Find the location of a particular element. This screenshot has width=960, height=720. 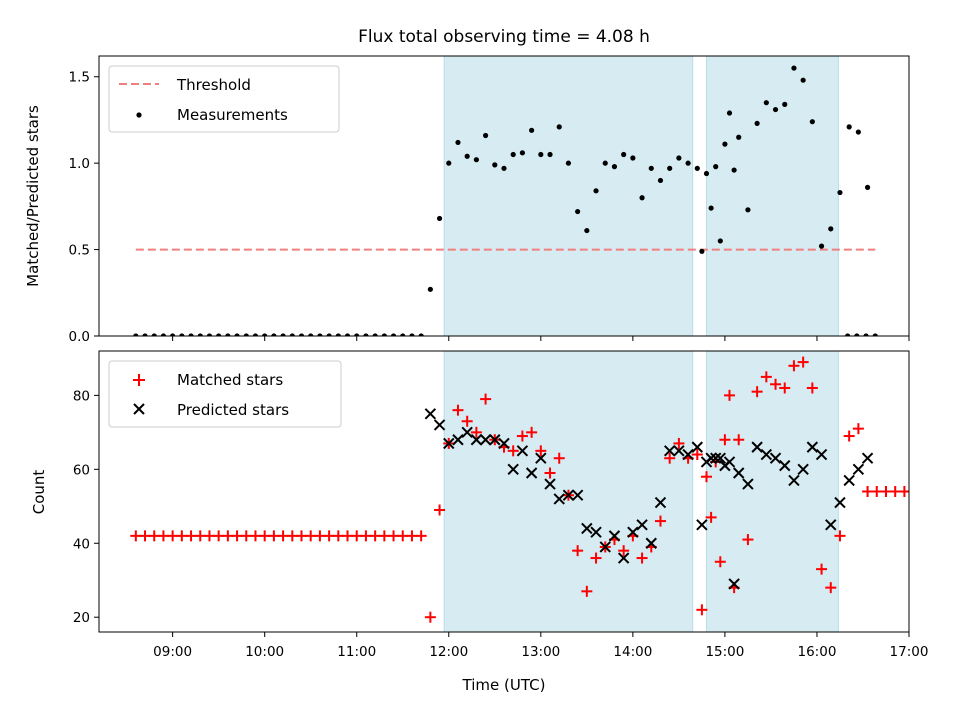

legend-measurements-swatch is located at coordinates (139, 115).